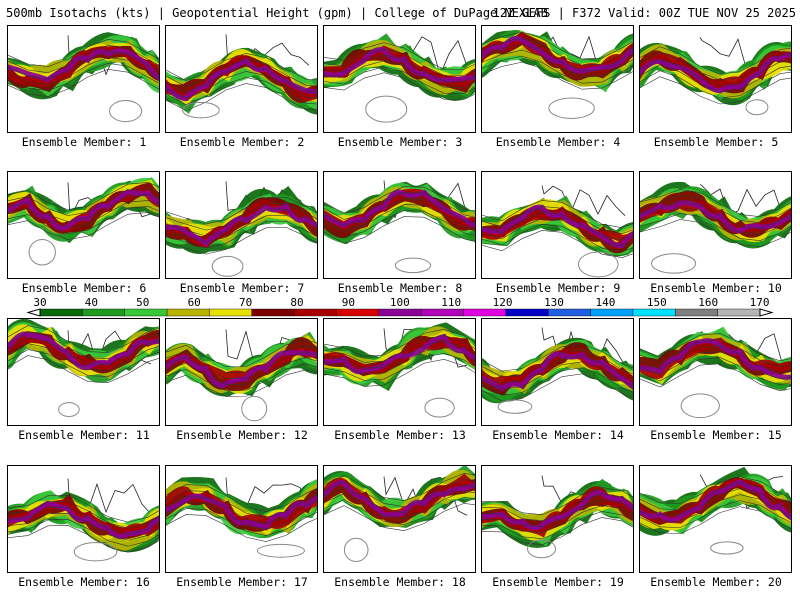 This screenshot has height=600, width=800. I want to click on colorbar-tick-label: 170, so click(760, 302).